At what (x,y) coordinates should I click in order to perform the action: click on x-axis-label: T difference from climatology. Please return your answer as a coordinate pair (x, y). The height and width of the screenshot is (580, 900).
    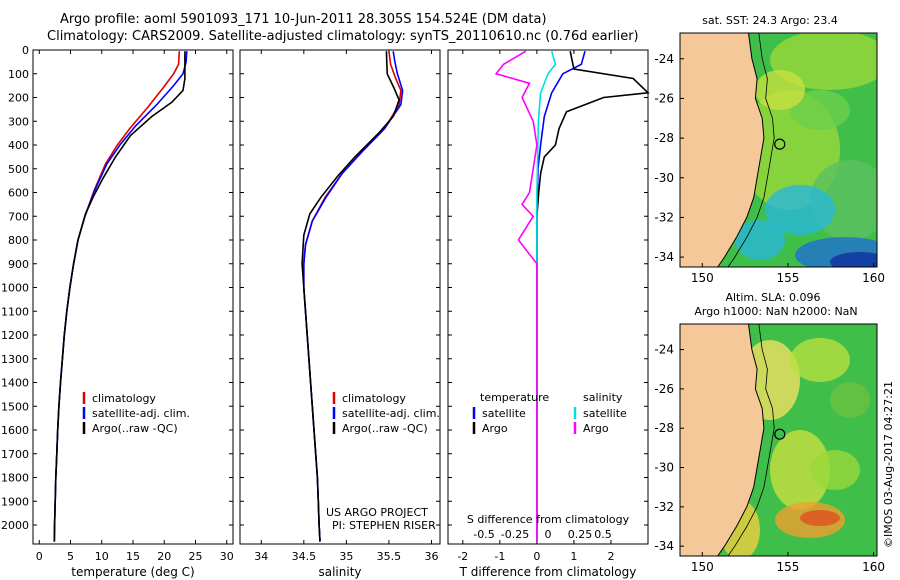
    Looking at the image, I should click on (548, 572).